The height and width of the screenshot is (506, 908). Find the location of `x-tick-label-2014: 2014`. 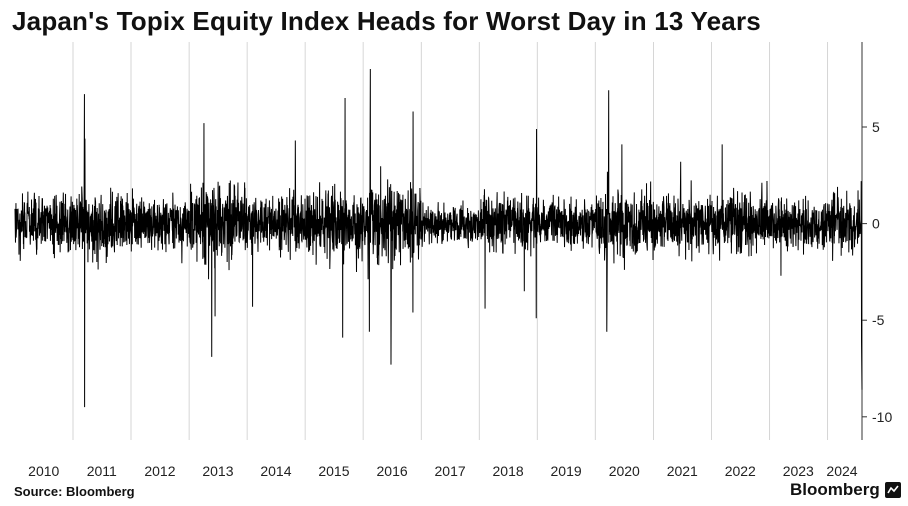

x-tick-label-2014: 2014 is located at coordinates (275, 471).